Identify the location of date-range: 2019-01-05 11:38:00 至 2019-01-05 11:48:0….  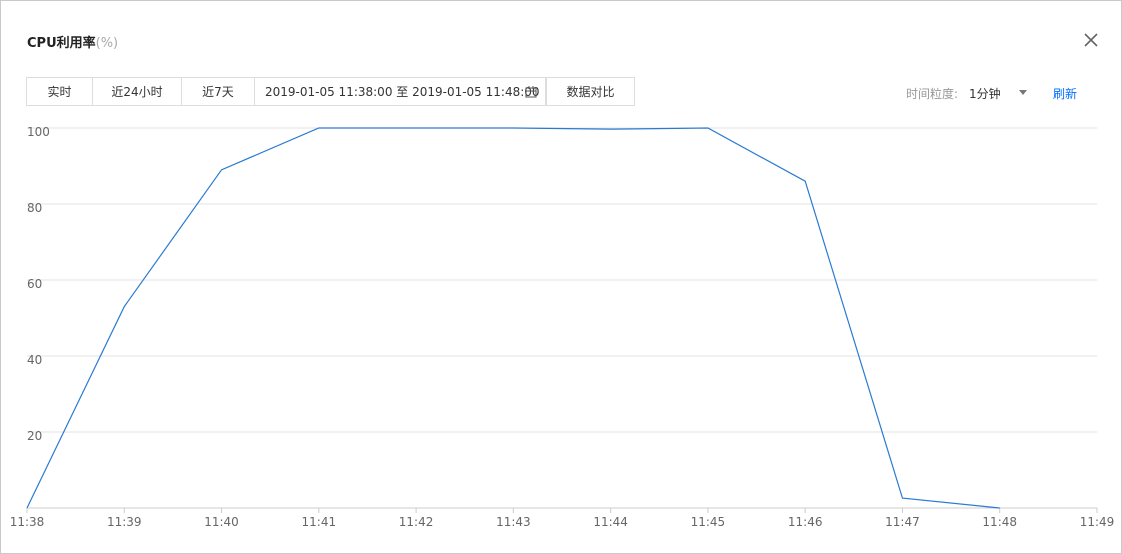
(400, 91).